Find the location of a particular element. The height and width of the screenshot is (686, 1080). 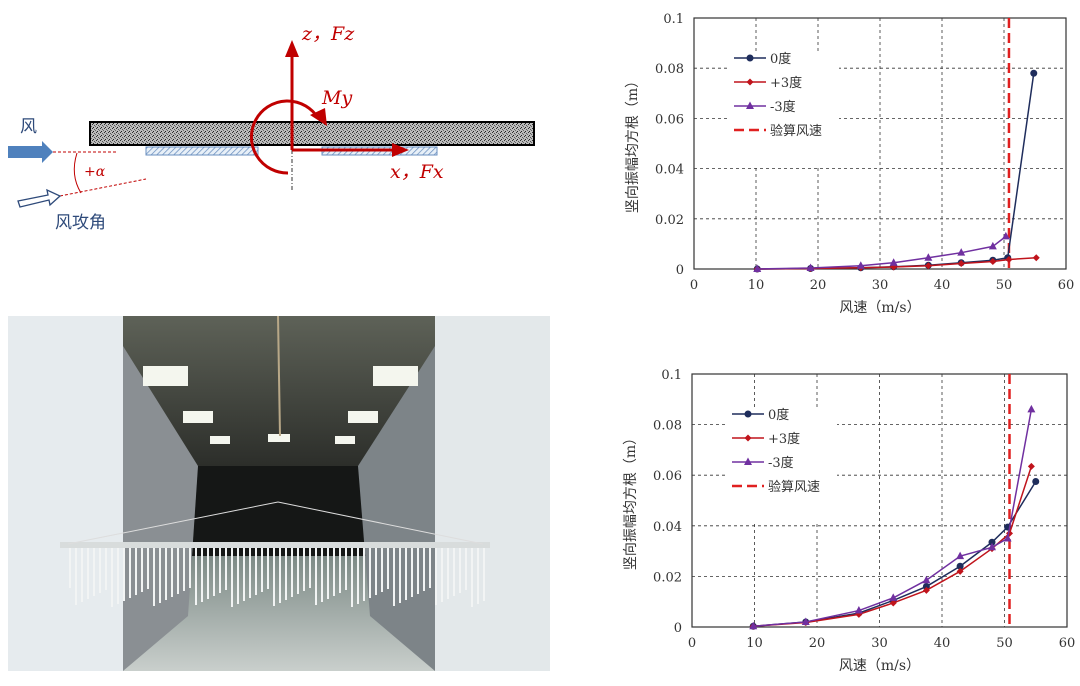

wind-arrow-icon is located at coordinates (30, 152).